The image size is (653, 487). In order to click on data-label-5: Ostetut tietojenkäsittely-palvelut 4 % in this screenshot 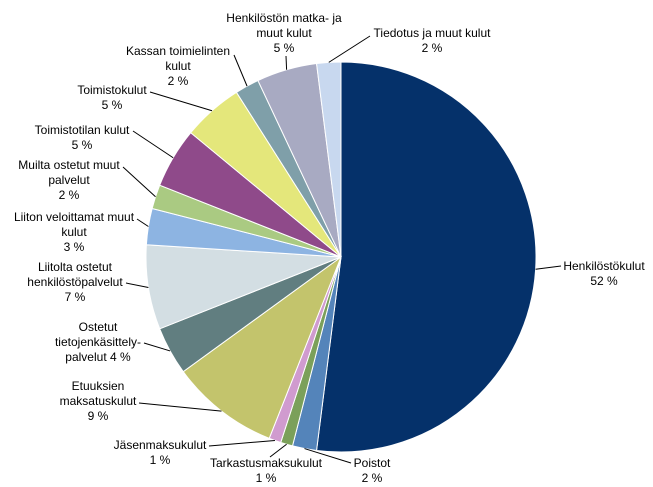, I will do `click(98, 342)`.